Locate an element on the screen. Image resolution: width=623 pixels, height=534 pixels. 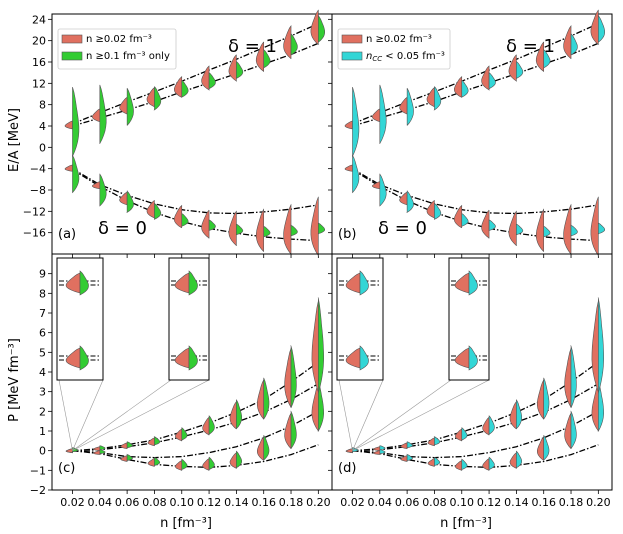
pressure-band-upper-1-c is located at coordinates (195, 434).